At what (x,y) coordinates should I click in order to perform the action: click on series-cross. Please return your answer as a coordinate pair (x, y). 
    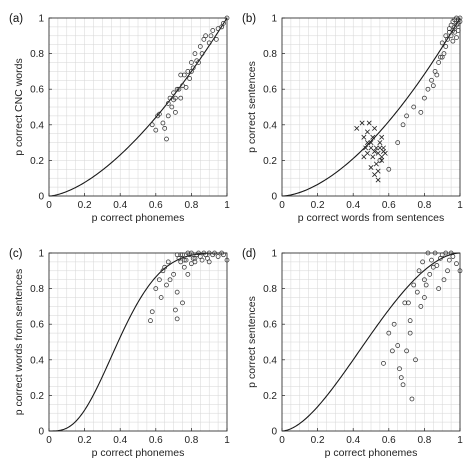
    Looking at the image, I should click on (371, 151).